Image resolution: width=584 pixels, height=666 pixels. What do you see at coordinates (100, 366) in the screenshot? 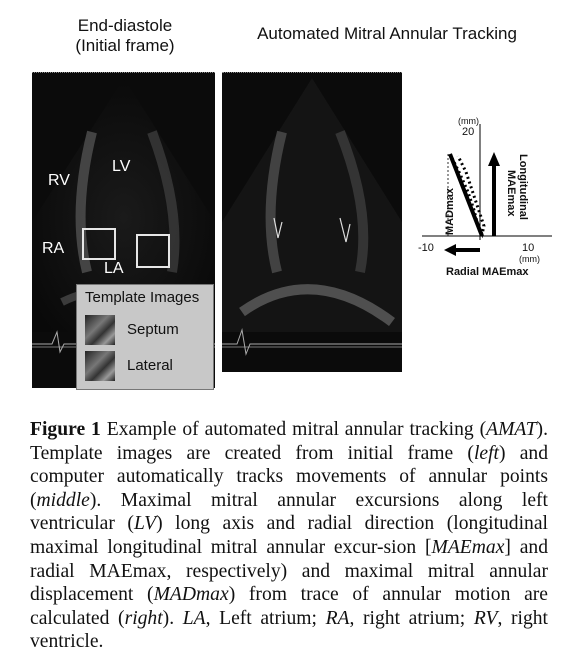
I see `lateral-template-image` at bounding box center [100, 366].